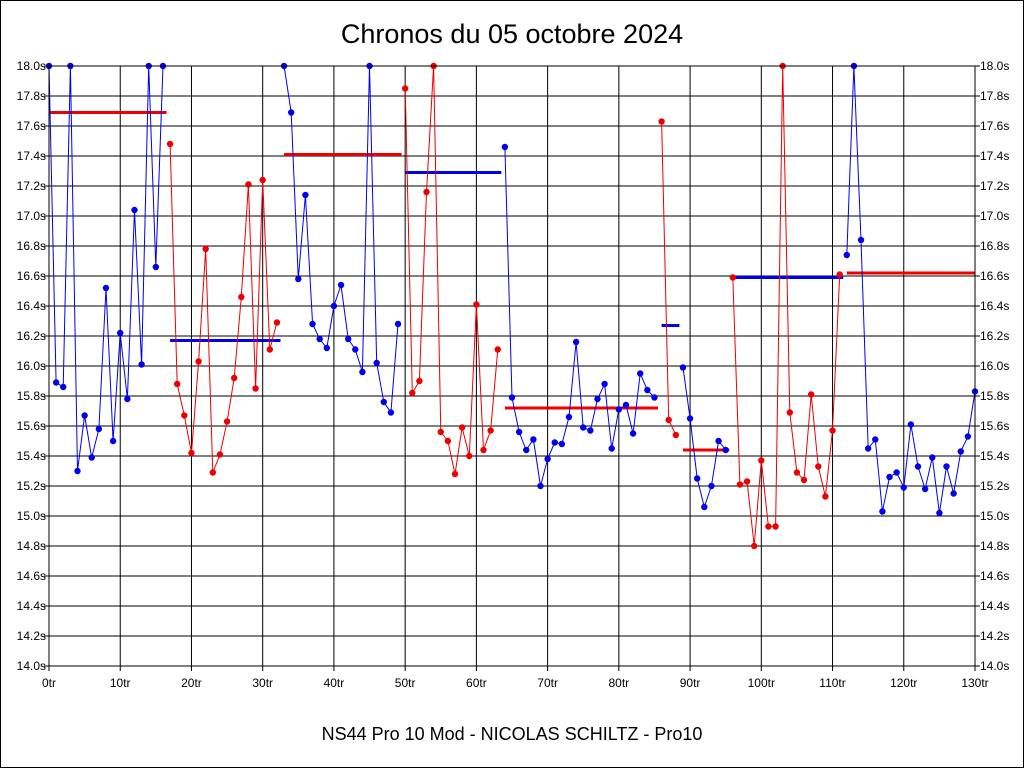 The height and width of the screenshot is (768, 1024). I want to click on x-tick-label: 0tr, so click(49, 683).